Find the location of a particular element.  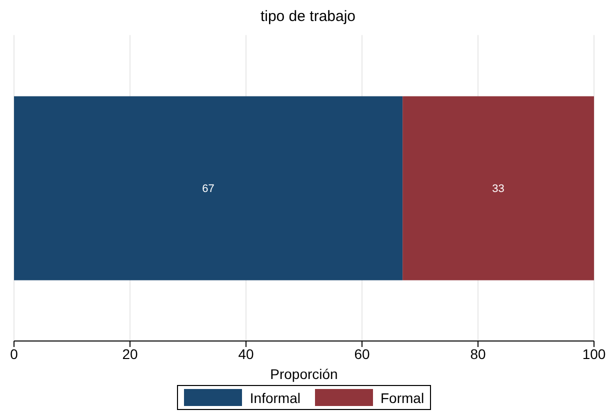

x-tick-label: 100 is located at coordinates (594, 354).